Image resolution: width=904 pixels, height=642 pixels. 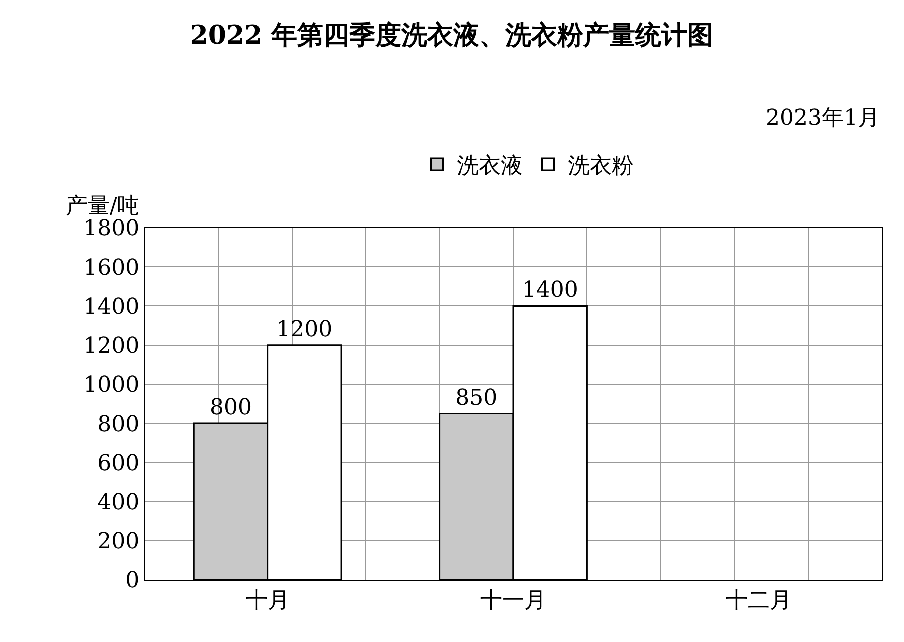 I want to click on y-tick-label: 1800, so click(x=112, y=229).